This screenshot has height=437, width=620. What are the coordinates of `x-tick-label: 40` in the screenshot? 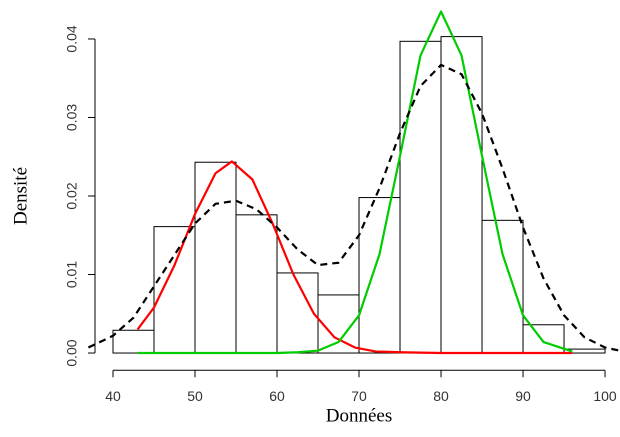 It's located at (113, 396).